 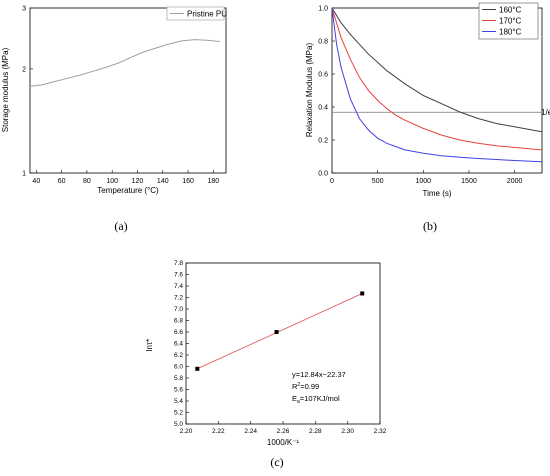 I want to click on x-tick-label-c: 2.32, so click(x=380, y=431).